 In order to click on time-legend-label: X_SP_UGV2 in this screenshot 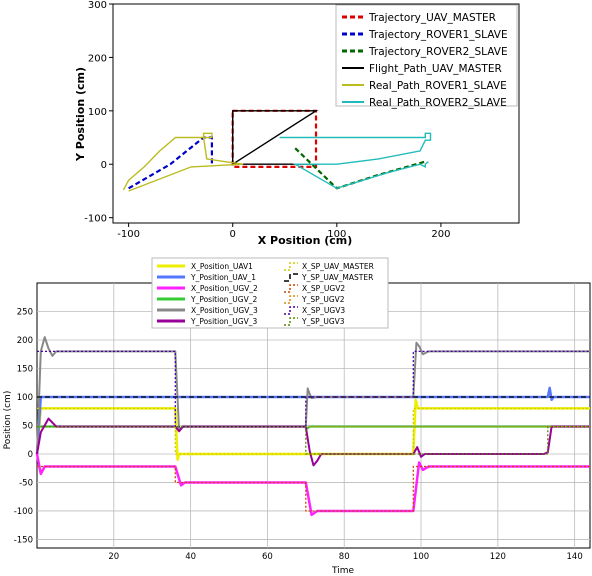, I will do `click(323, 288)`.